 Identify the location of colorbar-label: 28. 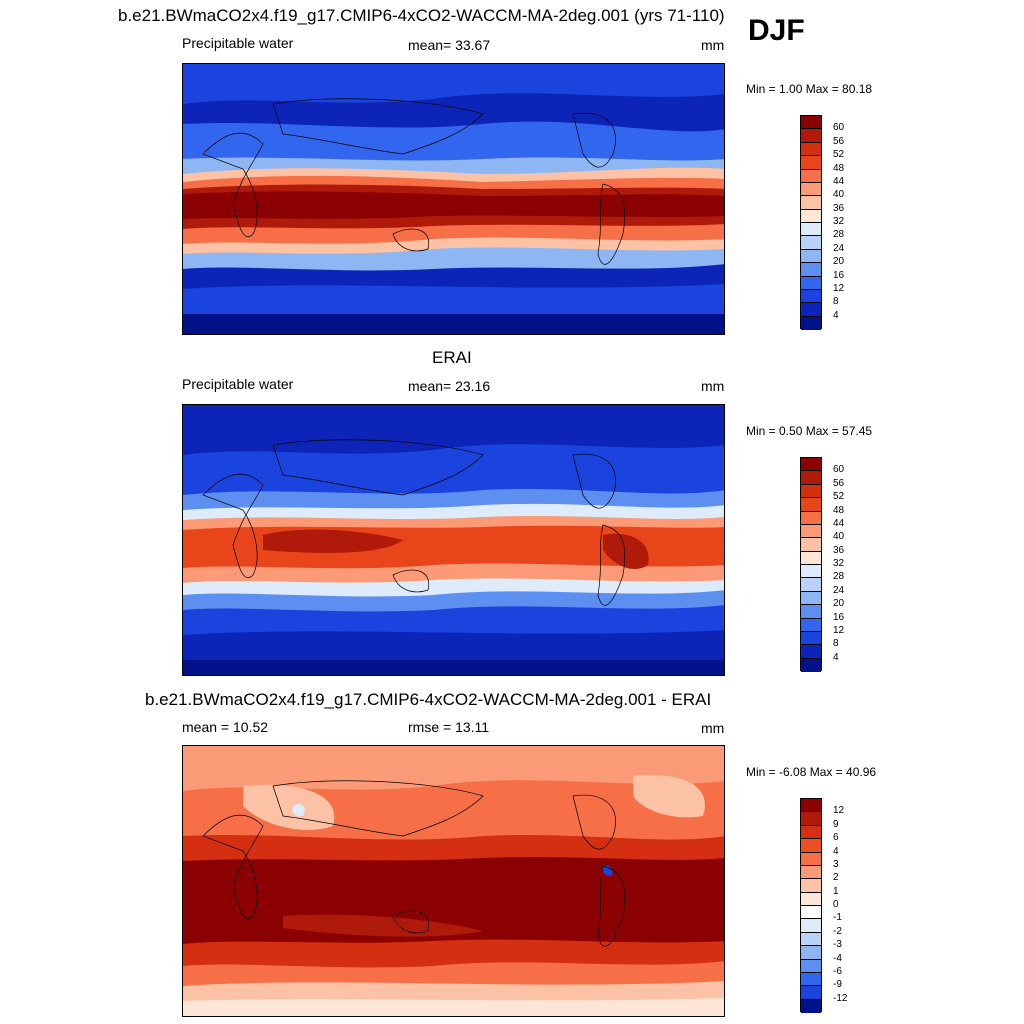
(839, 235).